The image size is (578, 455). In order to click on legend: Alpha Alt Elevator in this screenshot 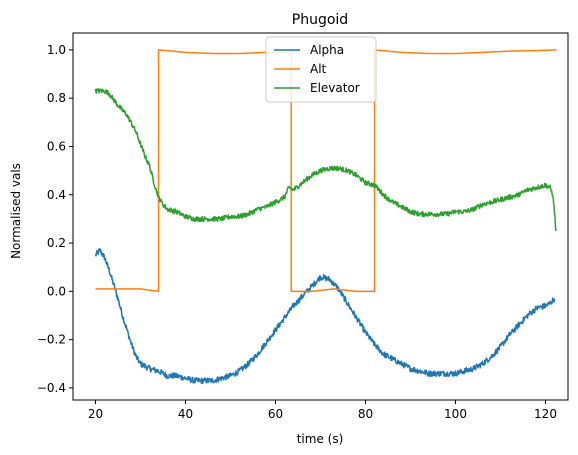, I will do `click(321, 69)`.